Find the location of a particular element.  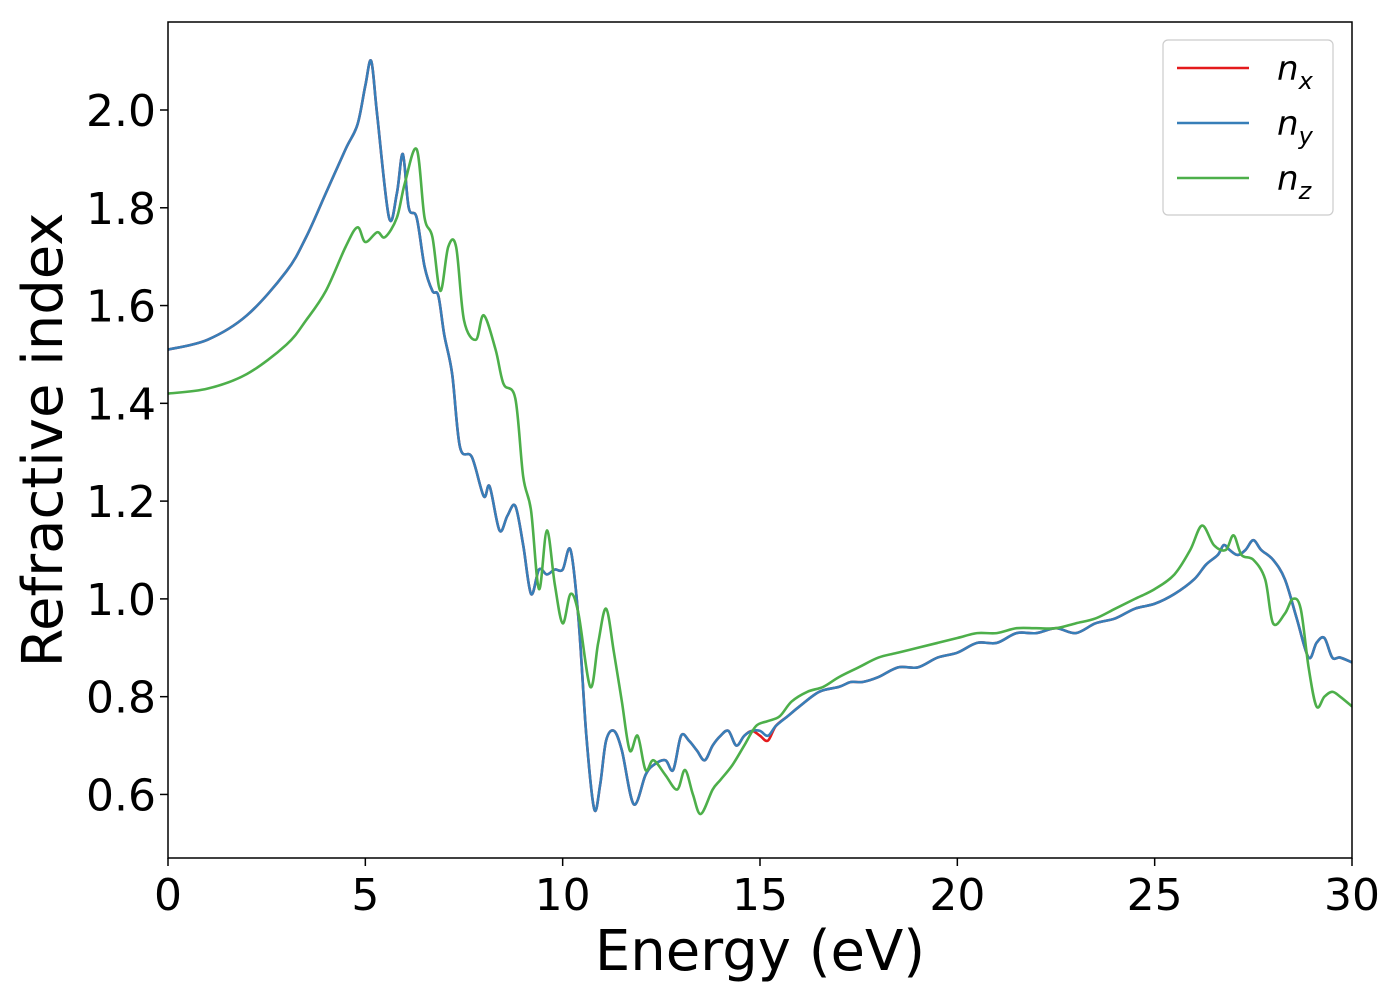

y-tick-label: 0.6 is located at coordinates (121, 795).